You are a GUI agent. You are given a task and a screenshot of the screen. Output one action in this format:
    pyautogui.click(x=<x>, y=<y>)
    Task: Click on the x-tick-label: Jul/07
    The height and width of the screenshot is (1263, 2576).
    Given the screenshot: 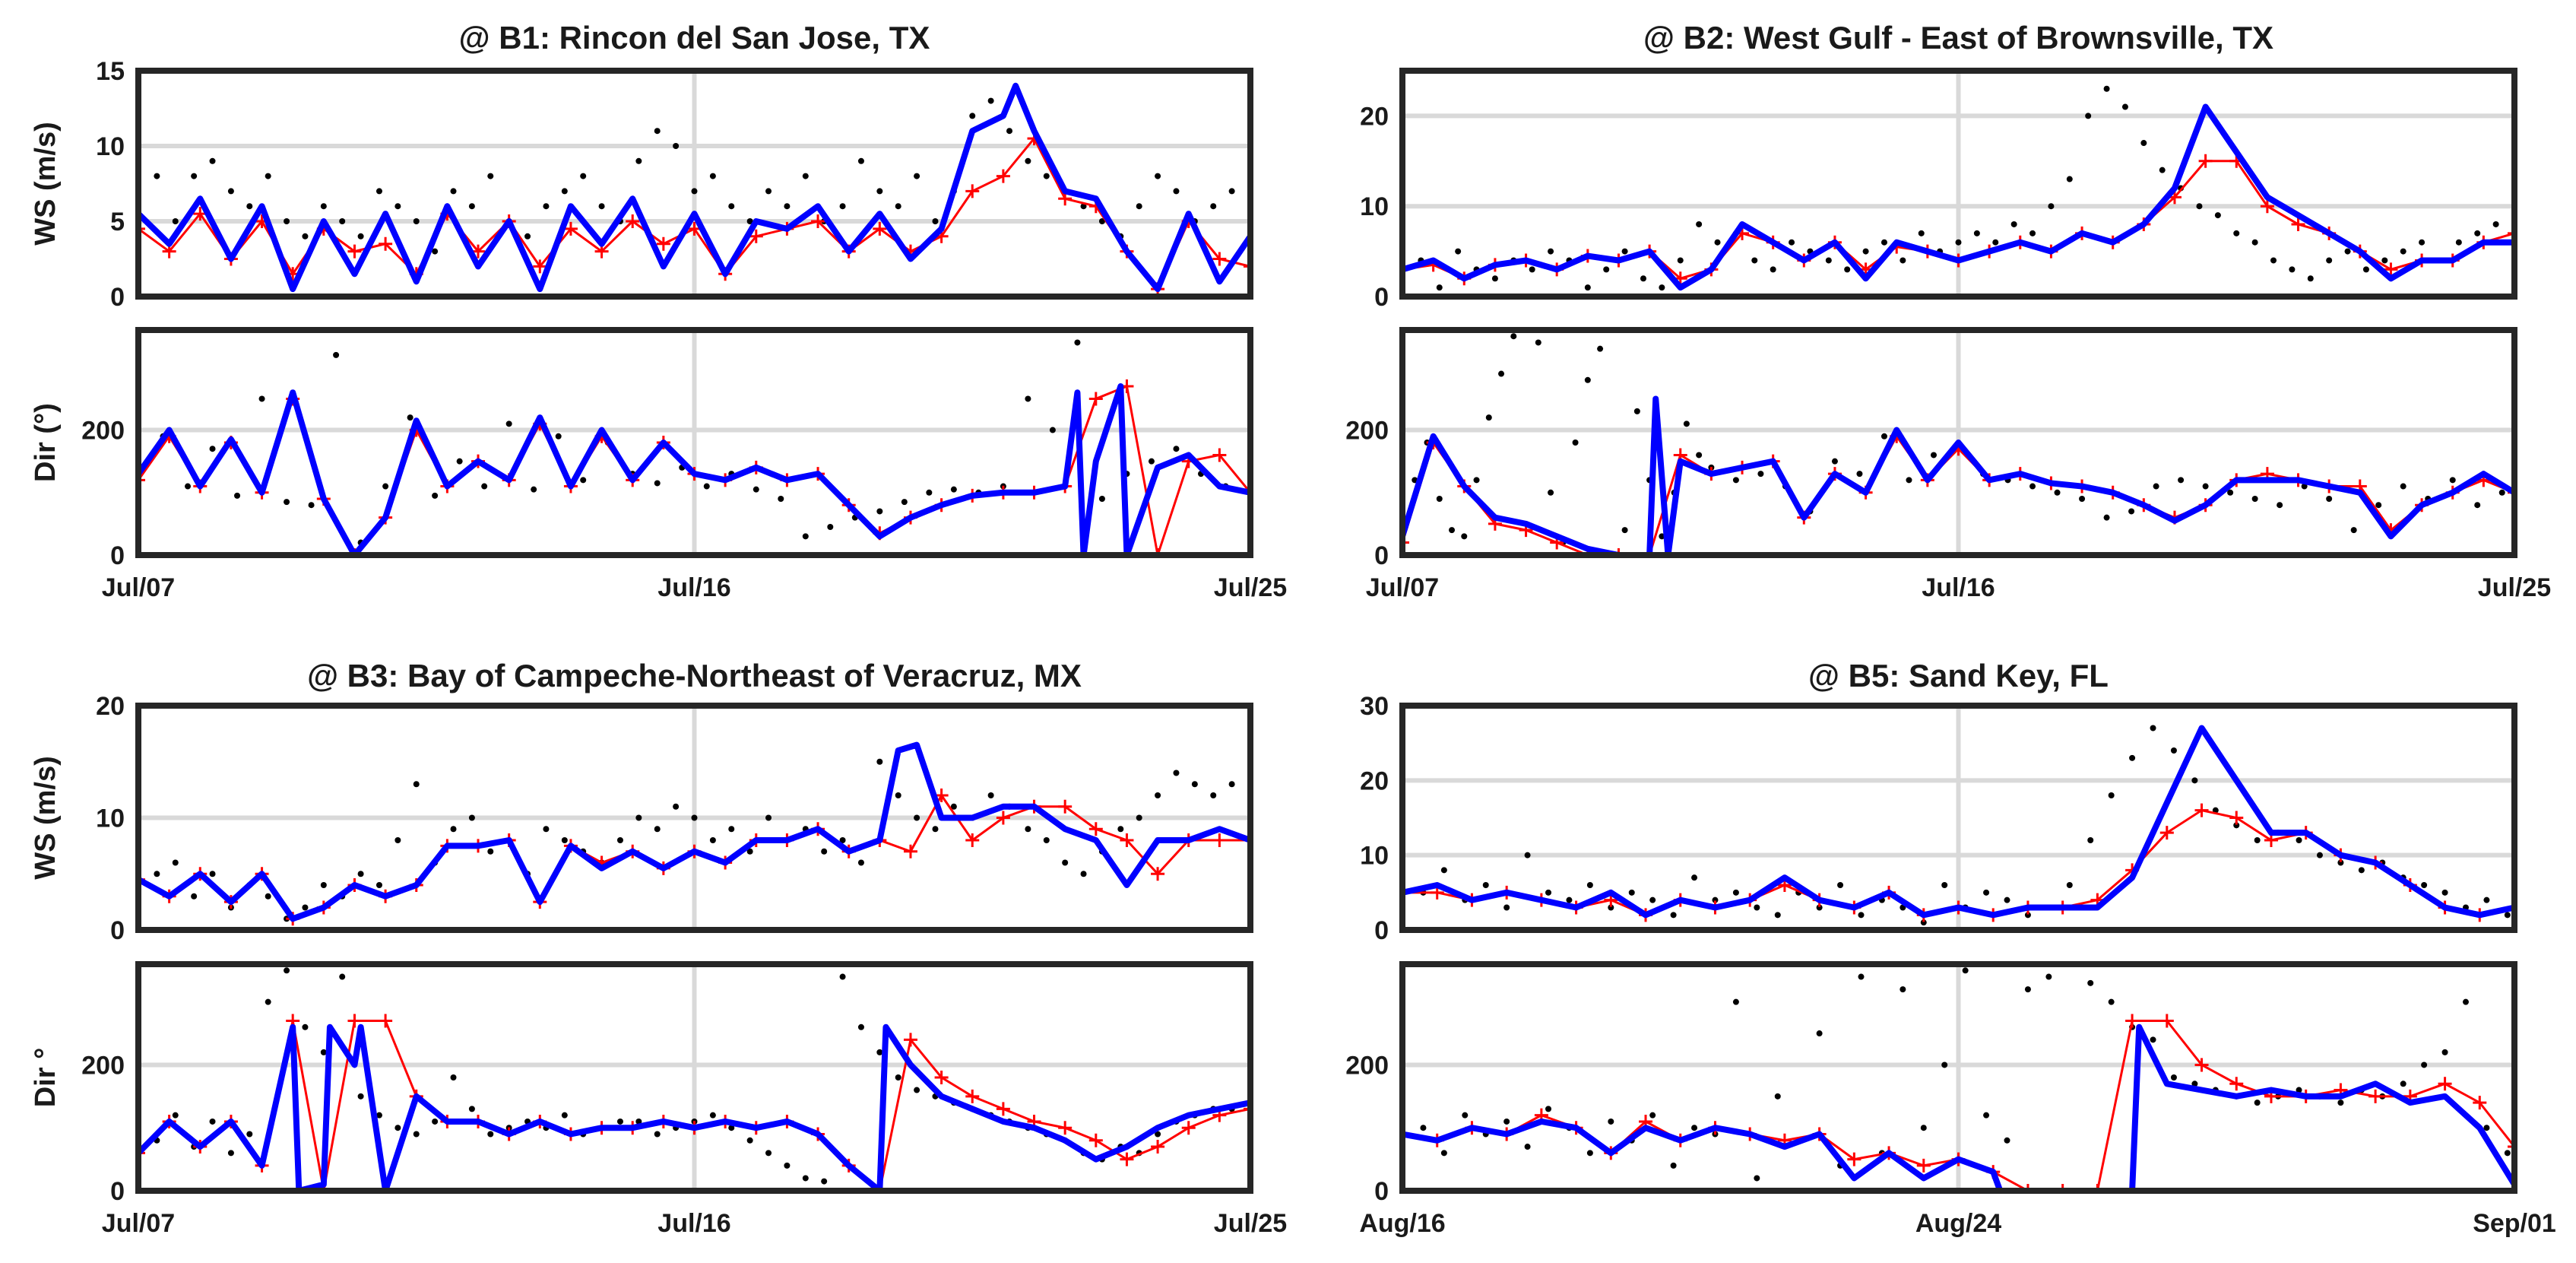 What is the action you would take?
    pyautogui.click(x=138, y=587)
    